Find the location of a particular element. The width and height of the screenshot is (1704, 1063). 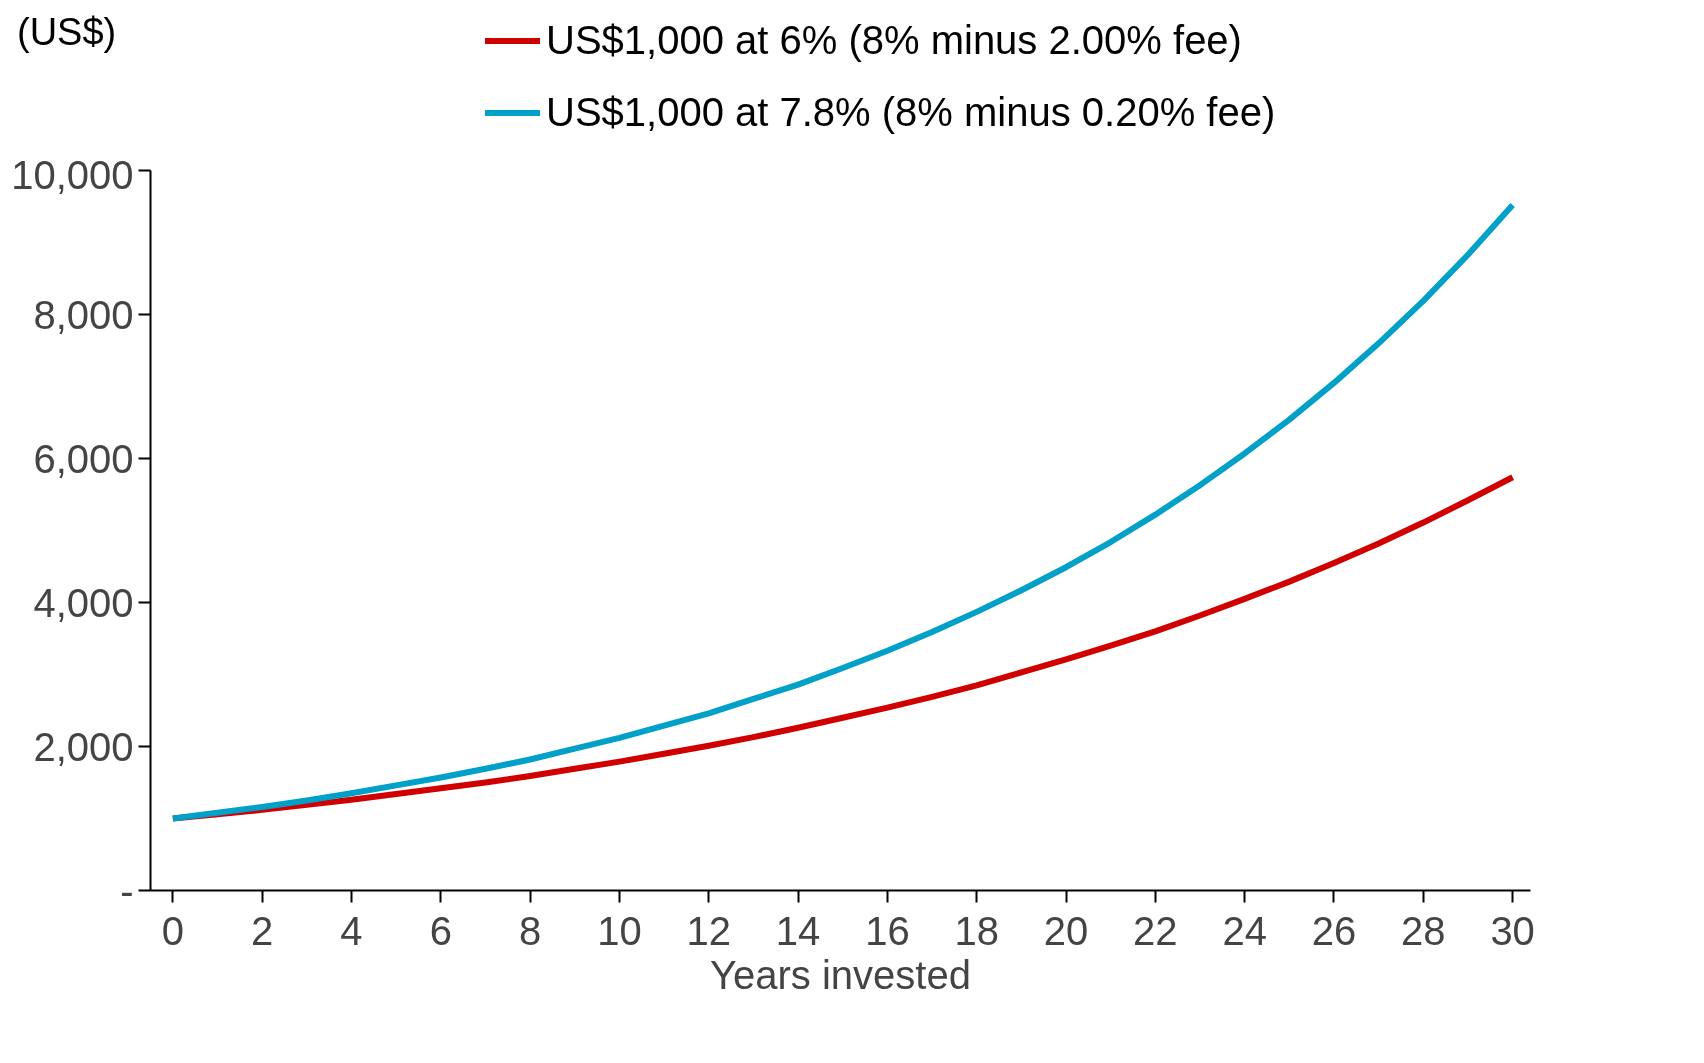

x-tick-label: 18 is located at coordinates (976, 930).